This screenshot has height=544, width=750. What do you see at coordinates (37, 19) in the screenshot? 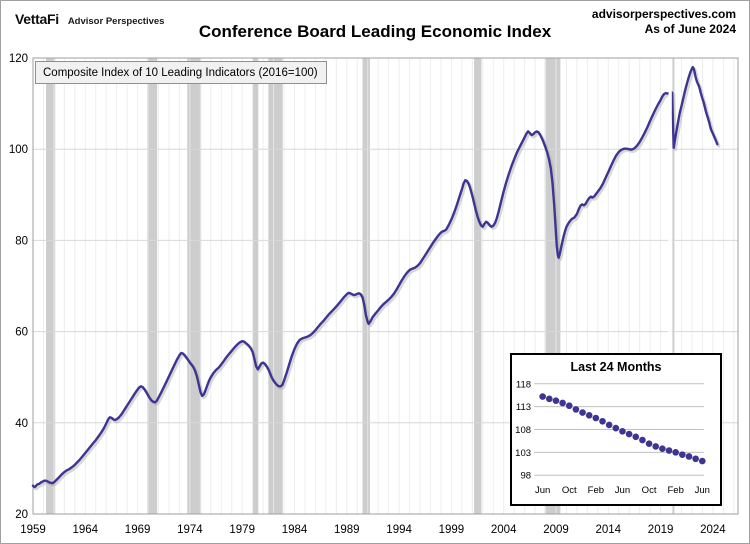
I see `vettafi-logo-text: VettaFi` at bounding box center [37, 19].